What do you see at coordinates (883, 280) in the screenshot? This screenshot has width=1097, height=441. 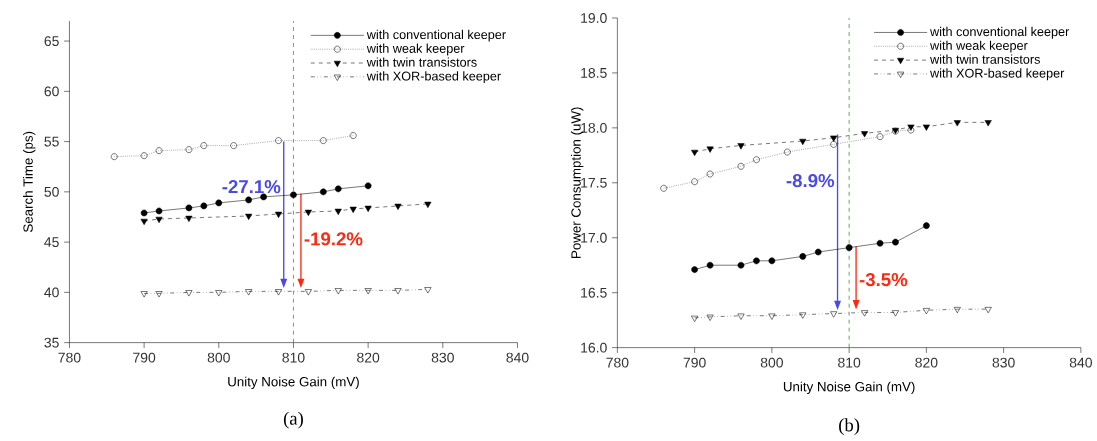 I see `annotation: -3.5%` at bounding box center [883, 280].